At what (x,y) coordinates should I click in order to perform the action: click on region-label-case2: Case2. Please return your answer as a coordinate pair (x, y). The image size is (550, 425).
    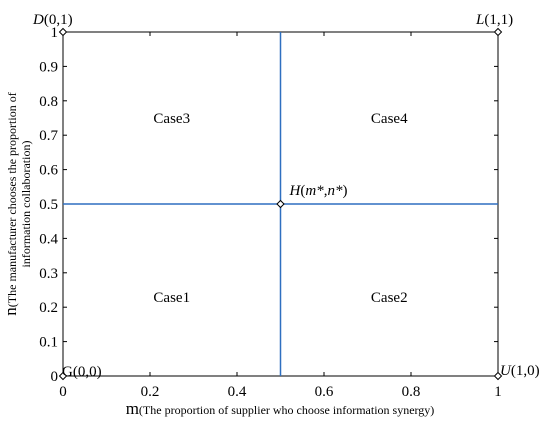
    Looking at the image, I should click on (389, 298).